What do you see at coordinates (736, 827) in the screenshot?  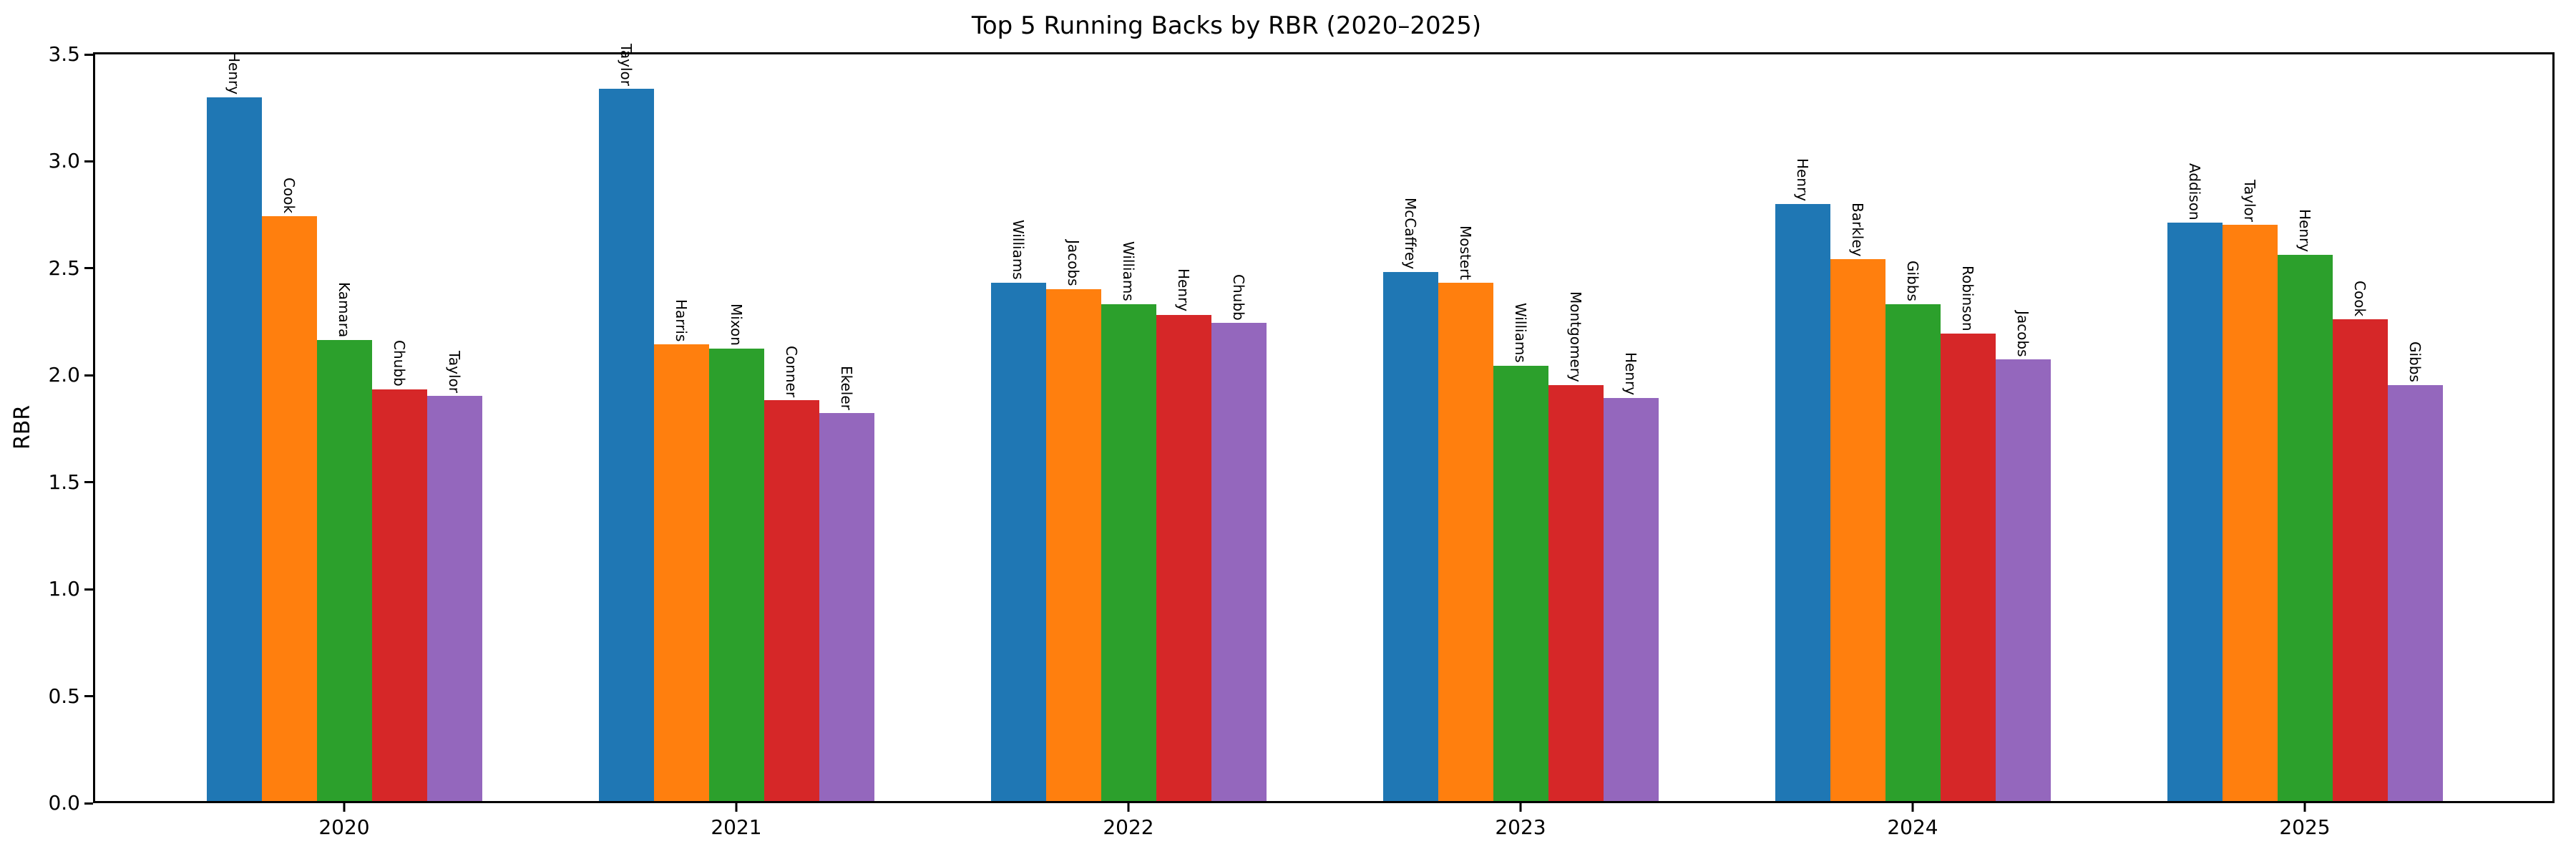 I see `x-tick-label-2021: 2021` at bounding box center [736, 827].